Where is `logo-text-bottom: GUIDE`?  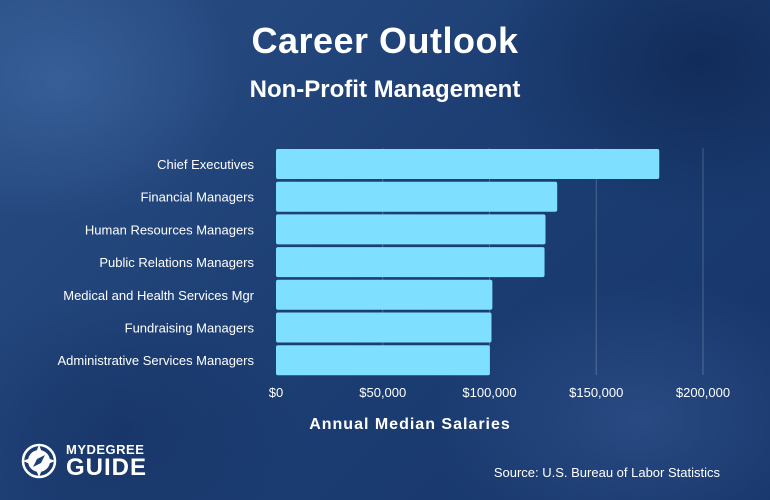 logo-text-bottom: GUIDE is located at coordinates (107, 467).